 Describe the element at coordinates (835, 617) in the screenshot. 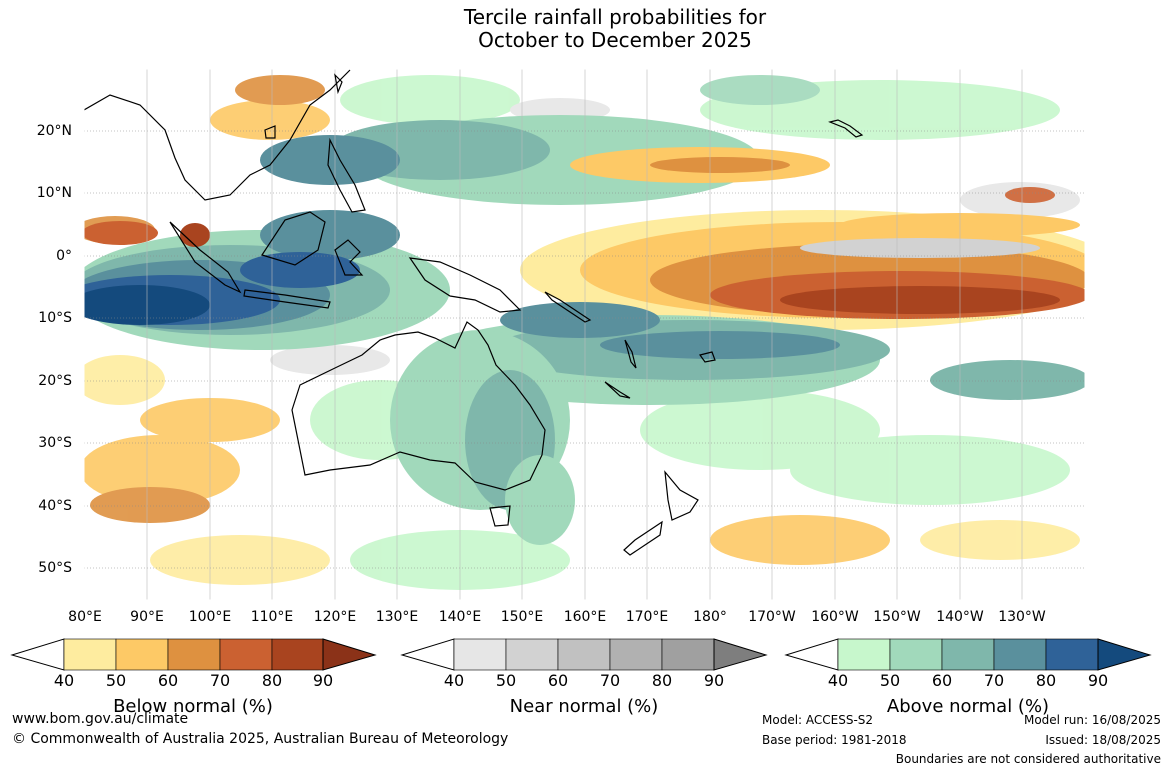

I see `lon-label: 160°W` at that location.